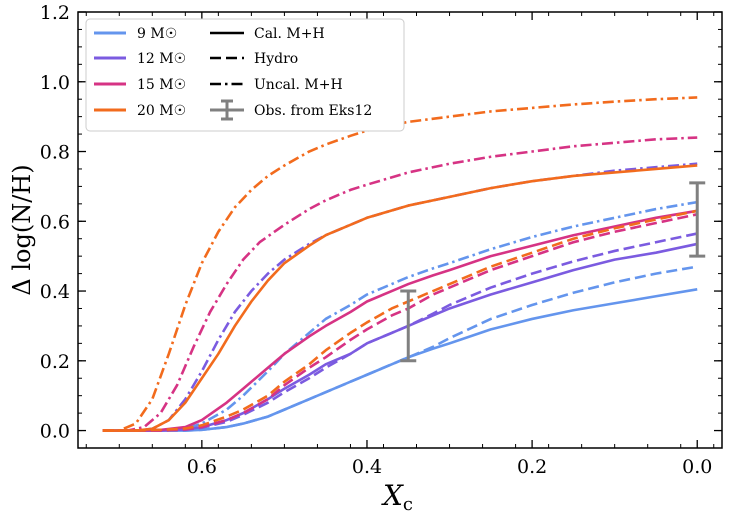  I want to click on y-tick-label: 1.2, so click(55, 13).